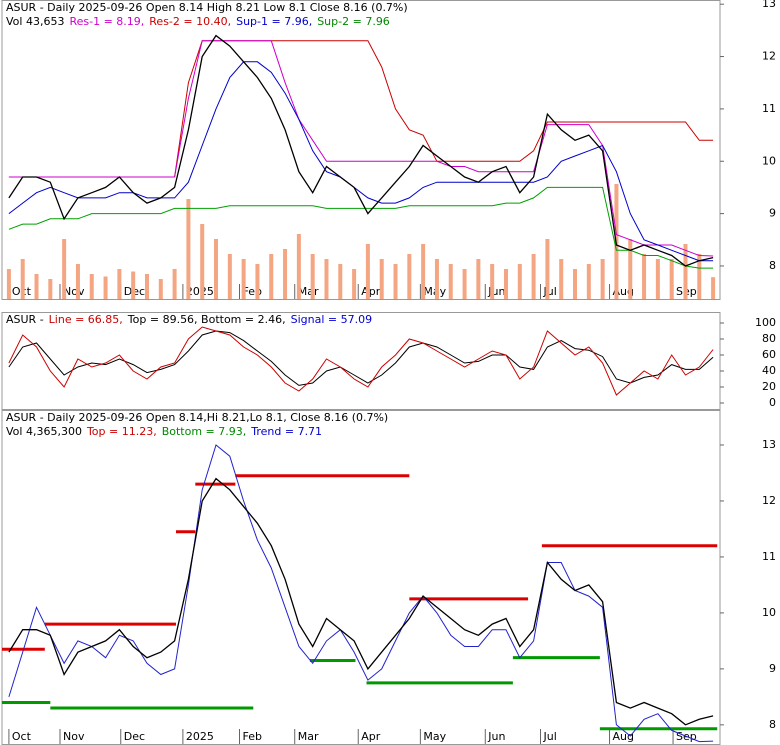  I want to click on y-tick-label: 100, so click(765, 322).